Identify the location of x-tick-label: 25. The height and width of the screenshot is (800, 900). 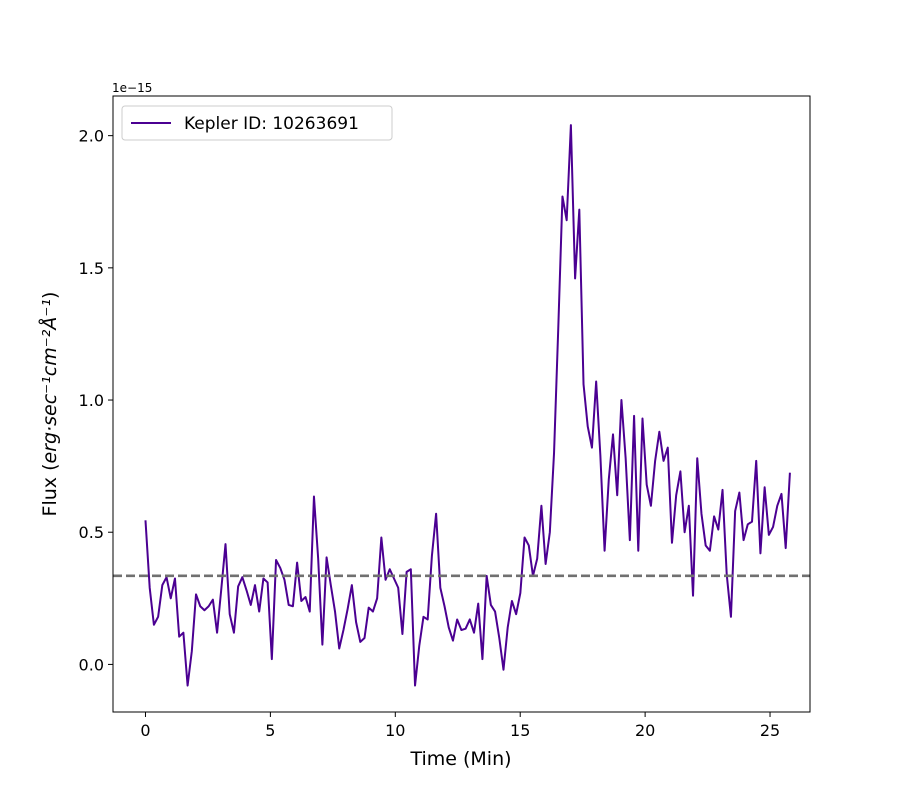
(770, 730).